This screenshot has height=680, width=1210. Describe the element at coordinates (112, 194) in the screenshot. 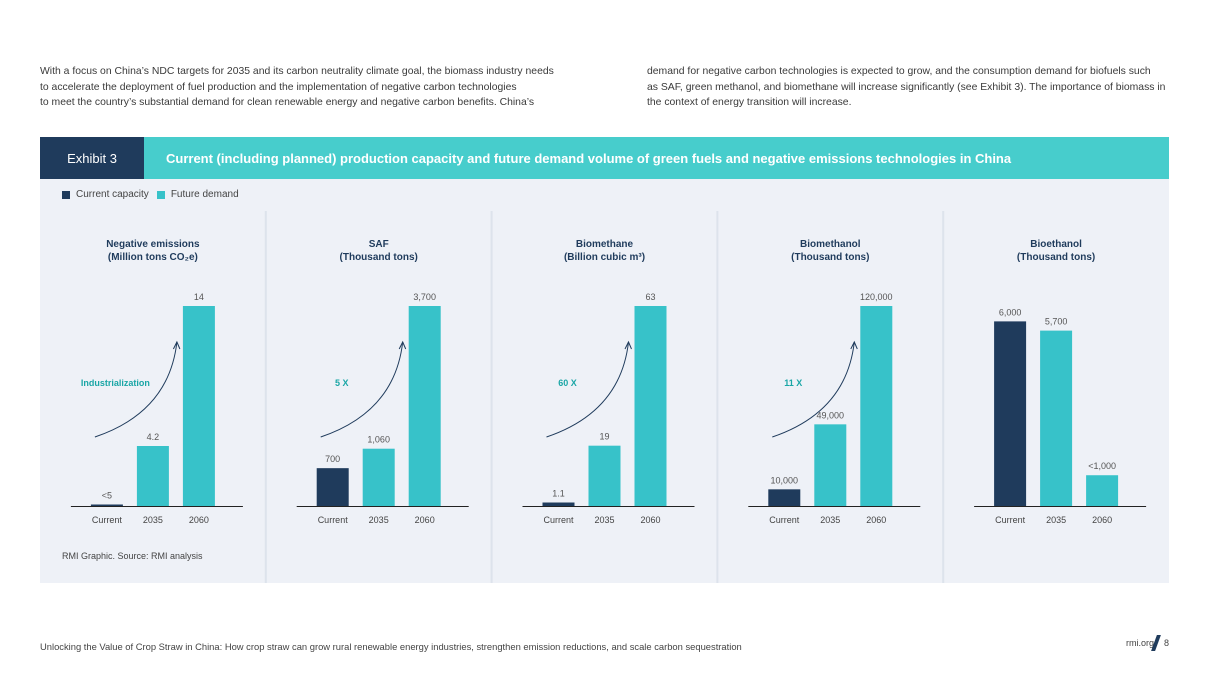

I see `legend-label-current: Current capacity` at that location.